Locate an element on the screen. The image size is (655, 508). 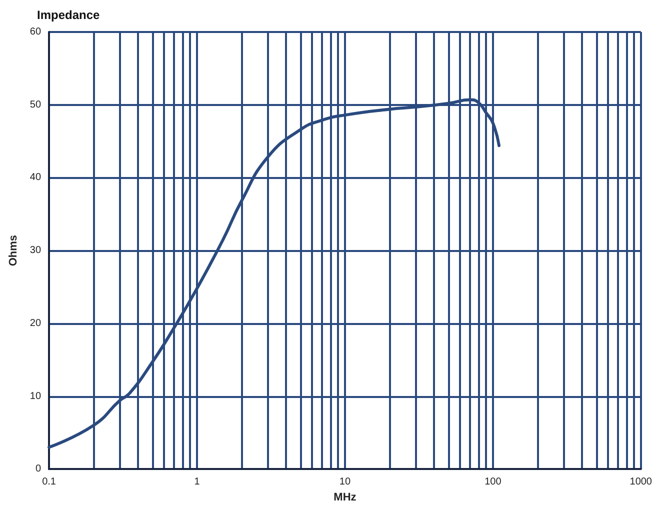
x-tick-label: 1 is located at coordinates (197, 482).